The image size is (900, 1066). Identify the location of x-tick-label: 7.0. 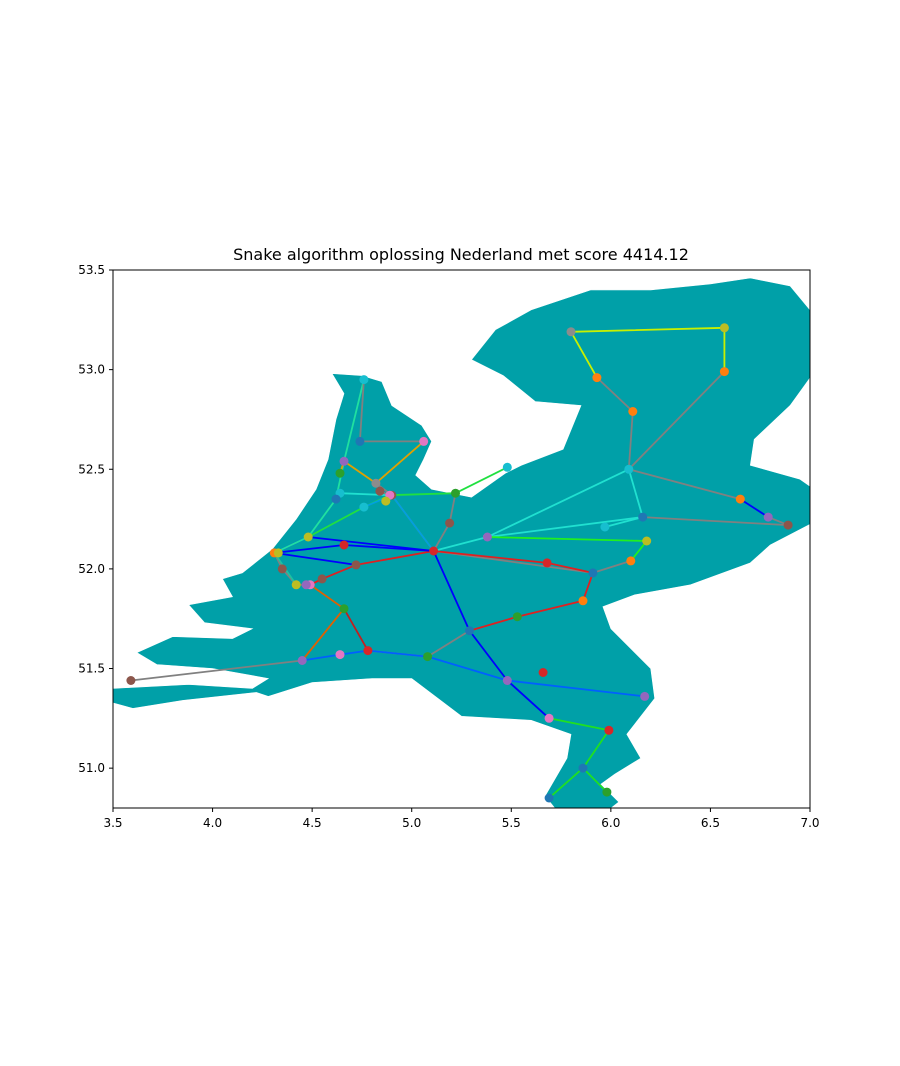
(809, 823).